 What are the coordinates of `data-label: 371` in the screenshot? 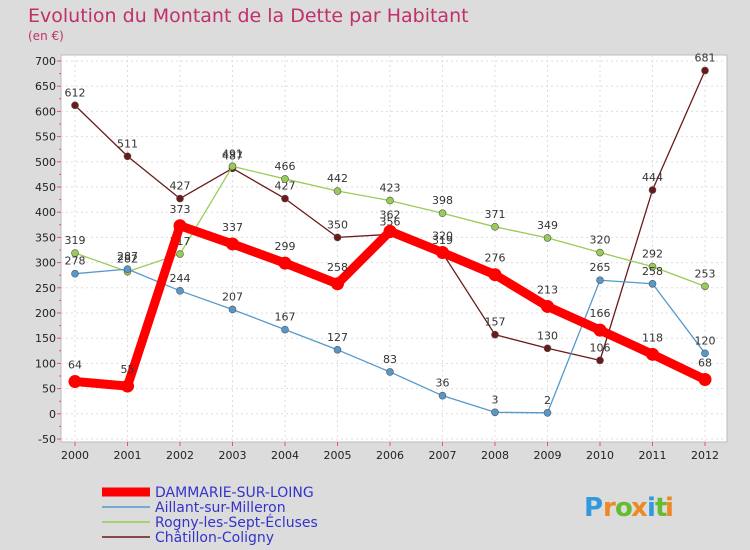 It's located at (495, 214).